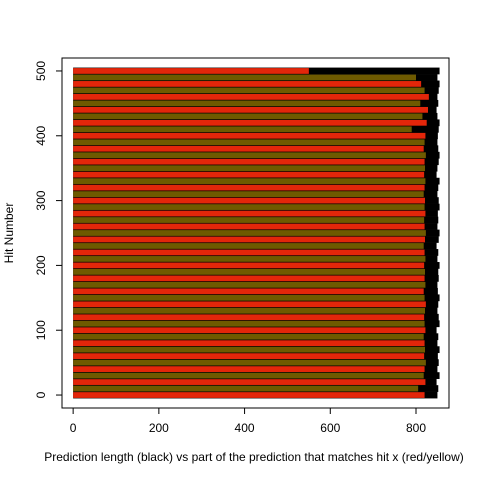 The height and width of the screenshot is (480, 480). What do you see at coordinates (41, 265) in the screenshot?
I see `y-tick-label: 200` at bounding box center [41, 265].